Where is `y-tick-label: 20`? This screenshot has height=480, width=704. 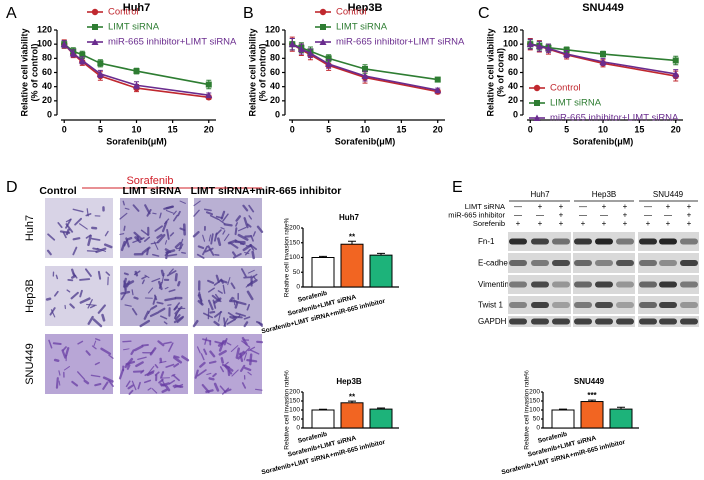 y-tick-label: 20 is located at coordinates (275, 100).